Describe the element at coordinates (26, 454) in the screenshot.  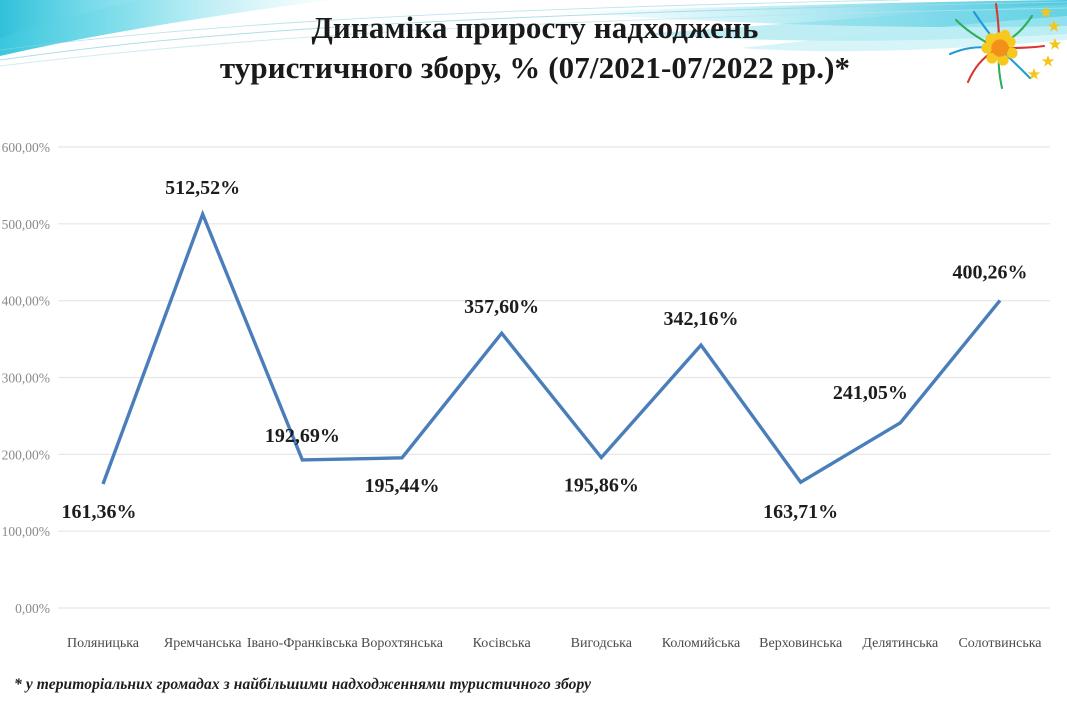
I see `y-axis-tick-label: 200,00%` at that location.